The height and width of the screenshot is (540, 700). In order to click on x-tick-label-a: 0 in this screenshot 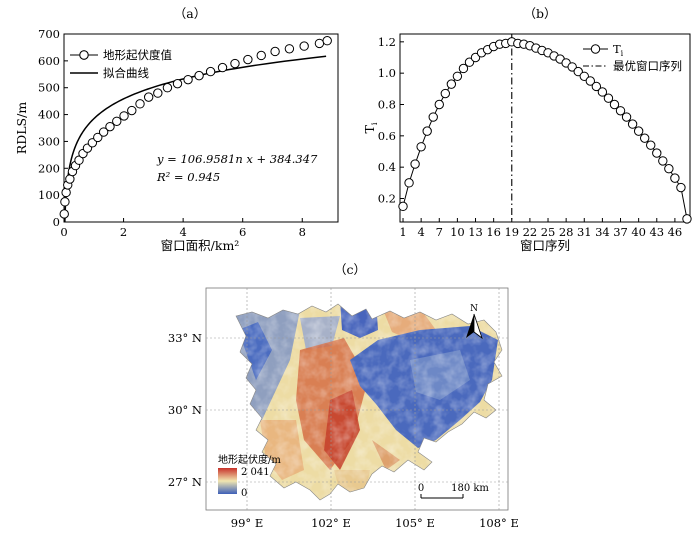, I will do `click(63, 232)`.